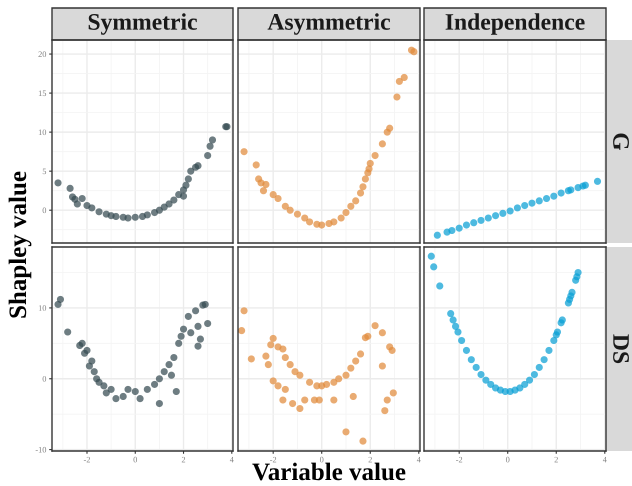  I want to click on y-tick-label: 15, so click(42, 93).